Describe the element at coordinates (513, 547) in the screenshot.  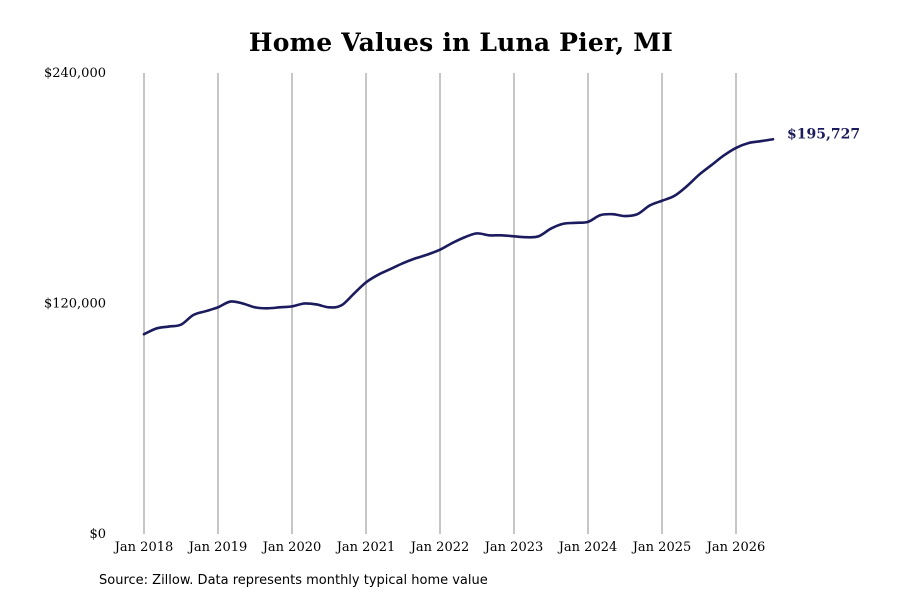
I see `x-tick-label: Jan 2023` at that location.